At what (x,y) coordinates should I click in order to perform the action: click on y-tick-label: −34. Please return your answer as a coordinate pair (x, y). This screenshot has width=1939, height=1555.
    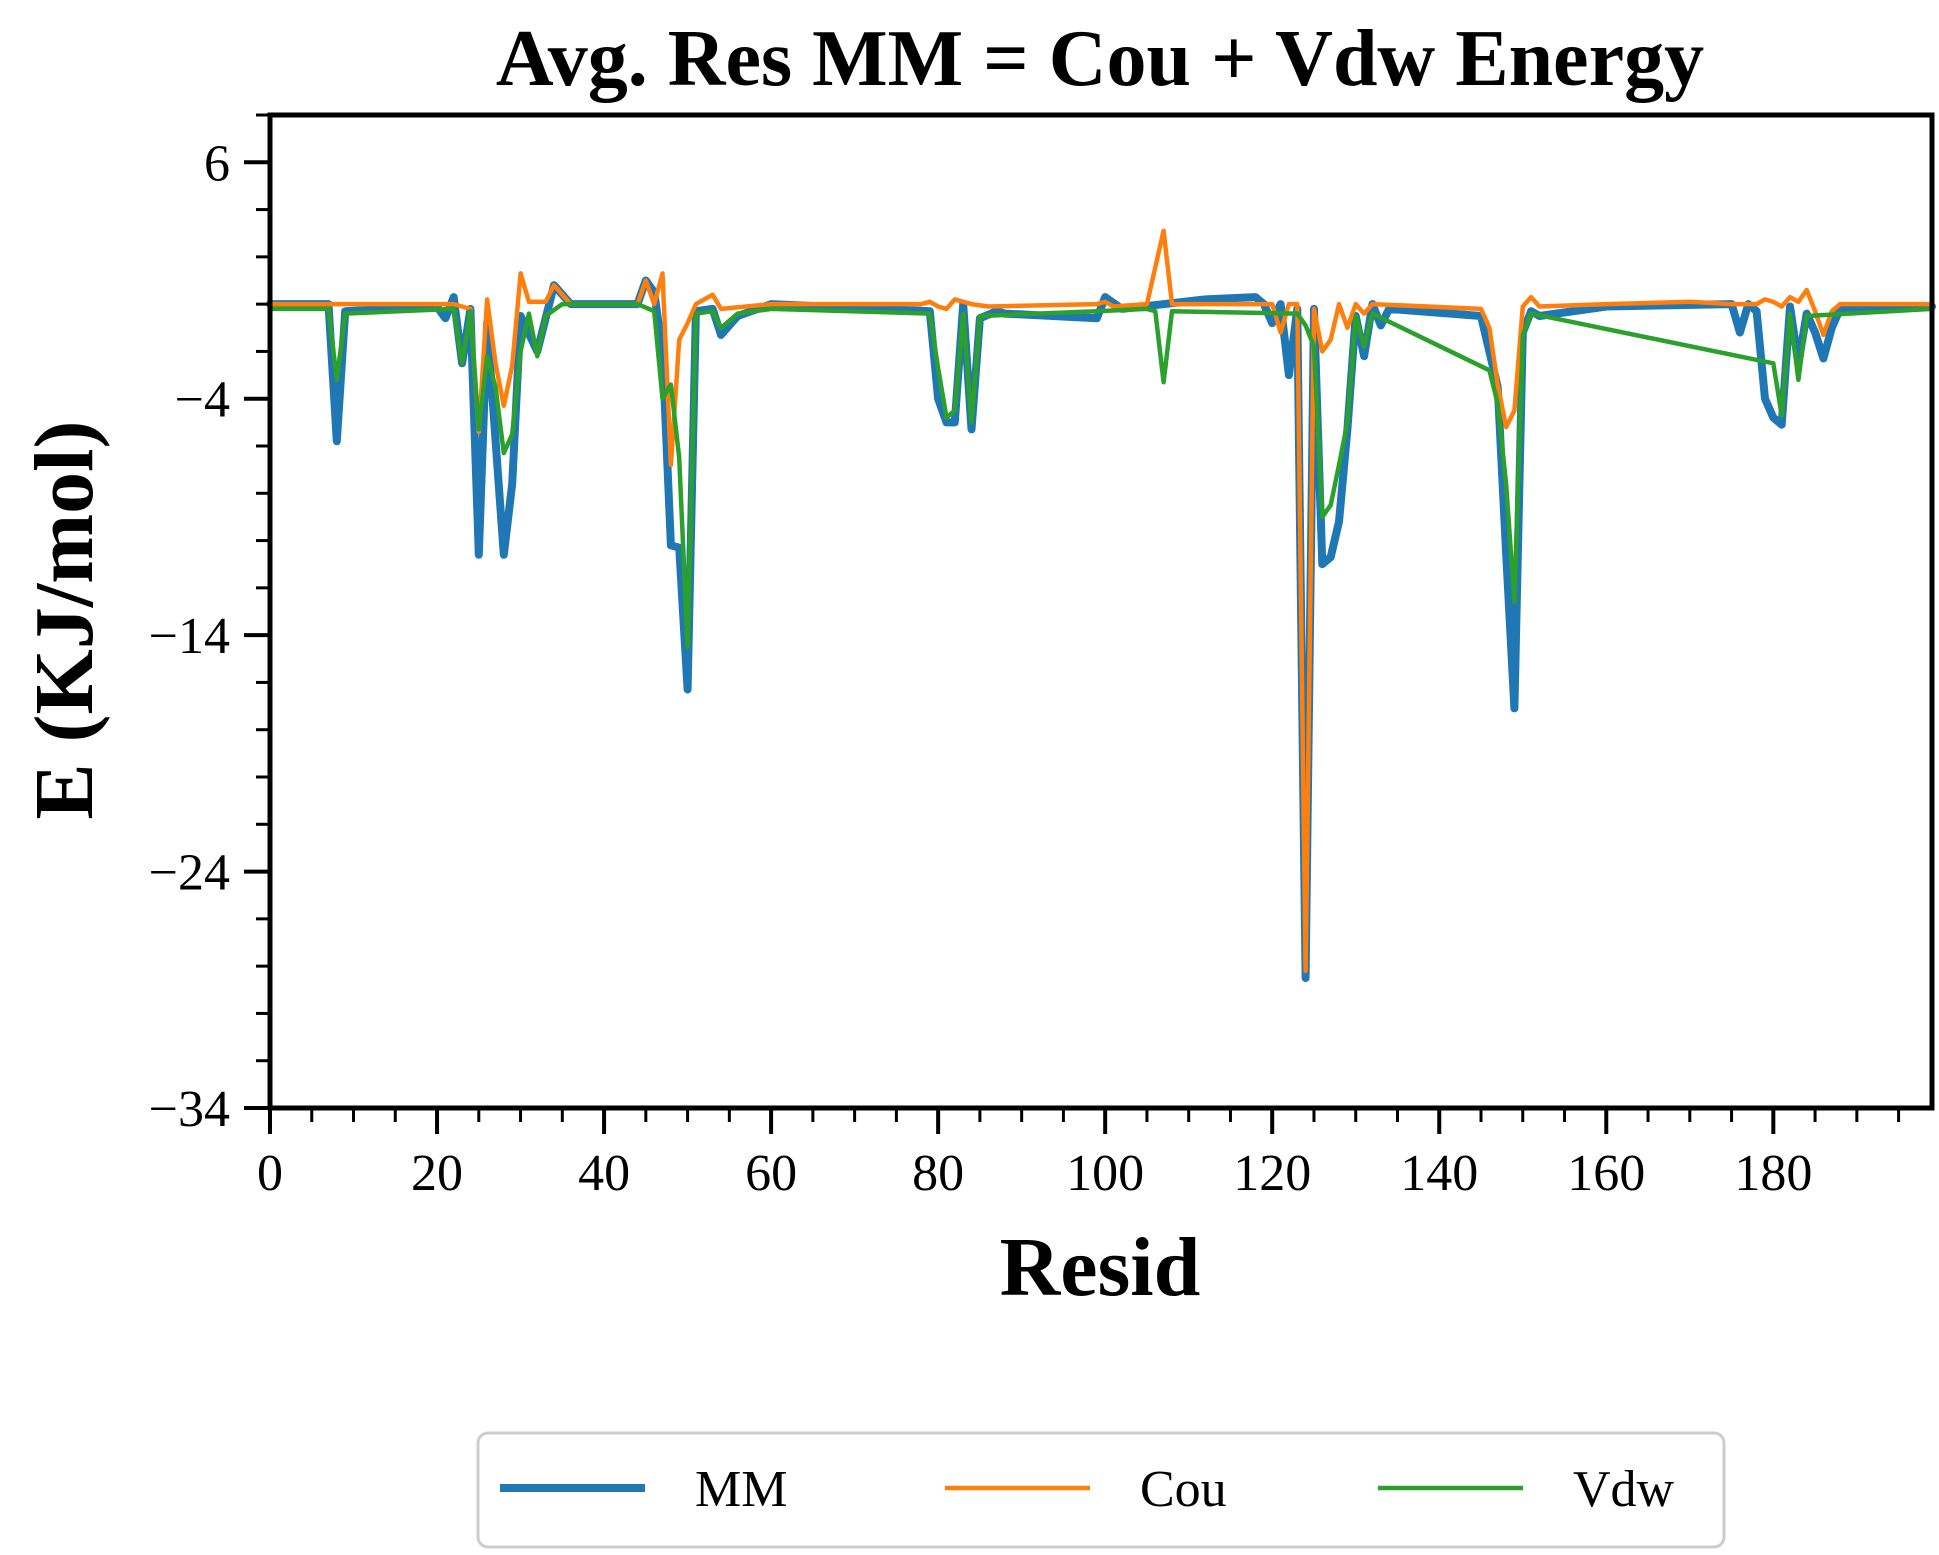
    Looking at the image, I should click on (189, 1109).